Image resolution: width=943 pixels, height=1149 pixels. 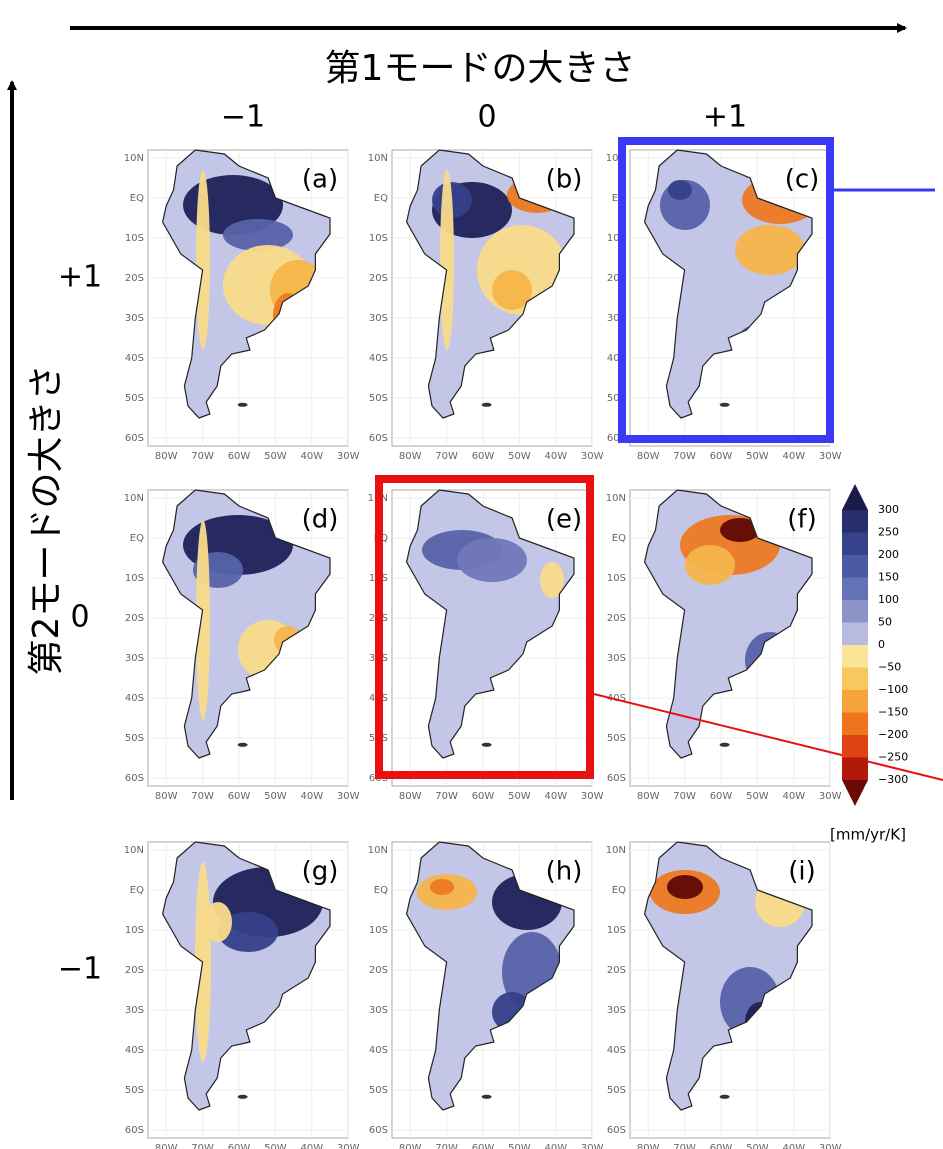 I want to click on colorbar-unit: [mm/yr/K], so click(x=868, y=835).